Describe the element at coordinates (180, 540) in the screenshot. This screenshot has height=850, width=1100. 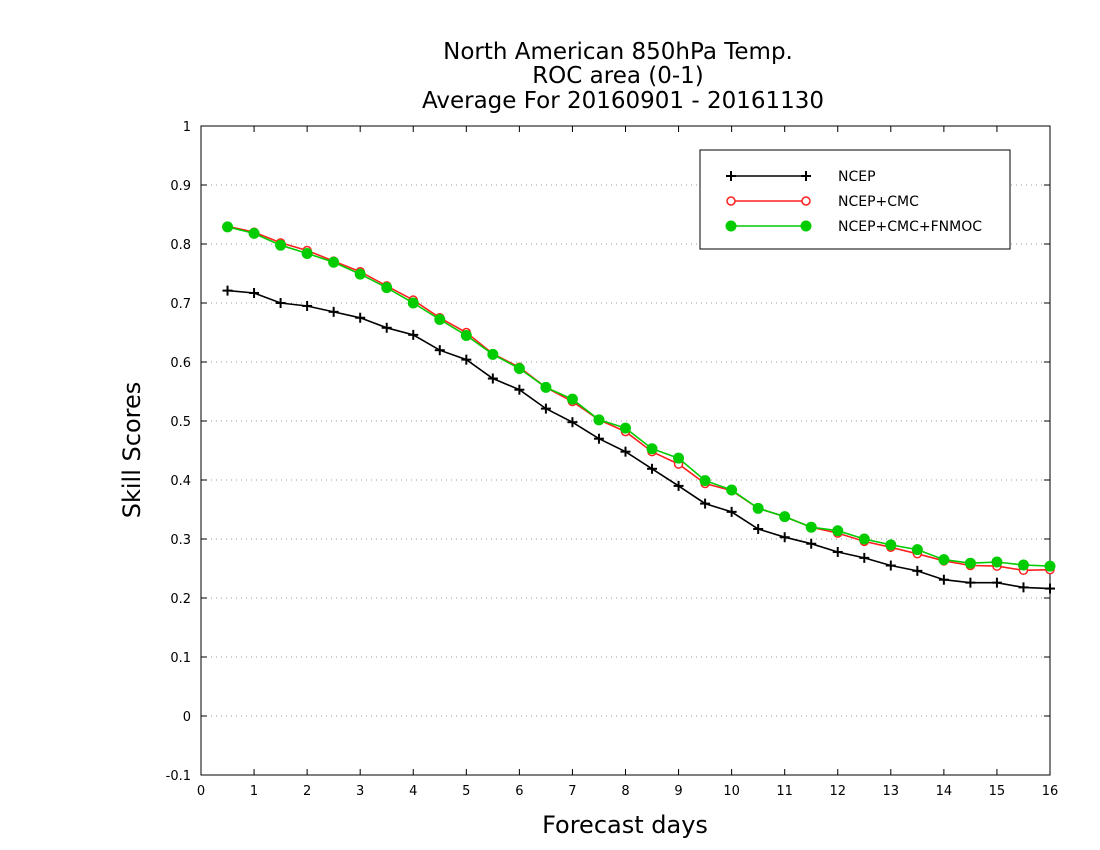
I see `y-tick-label: 0.3` at that location.